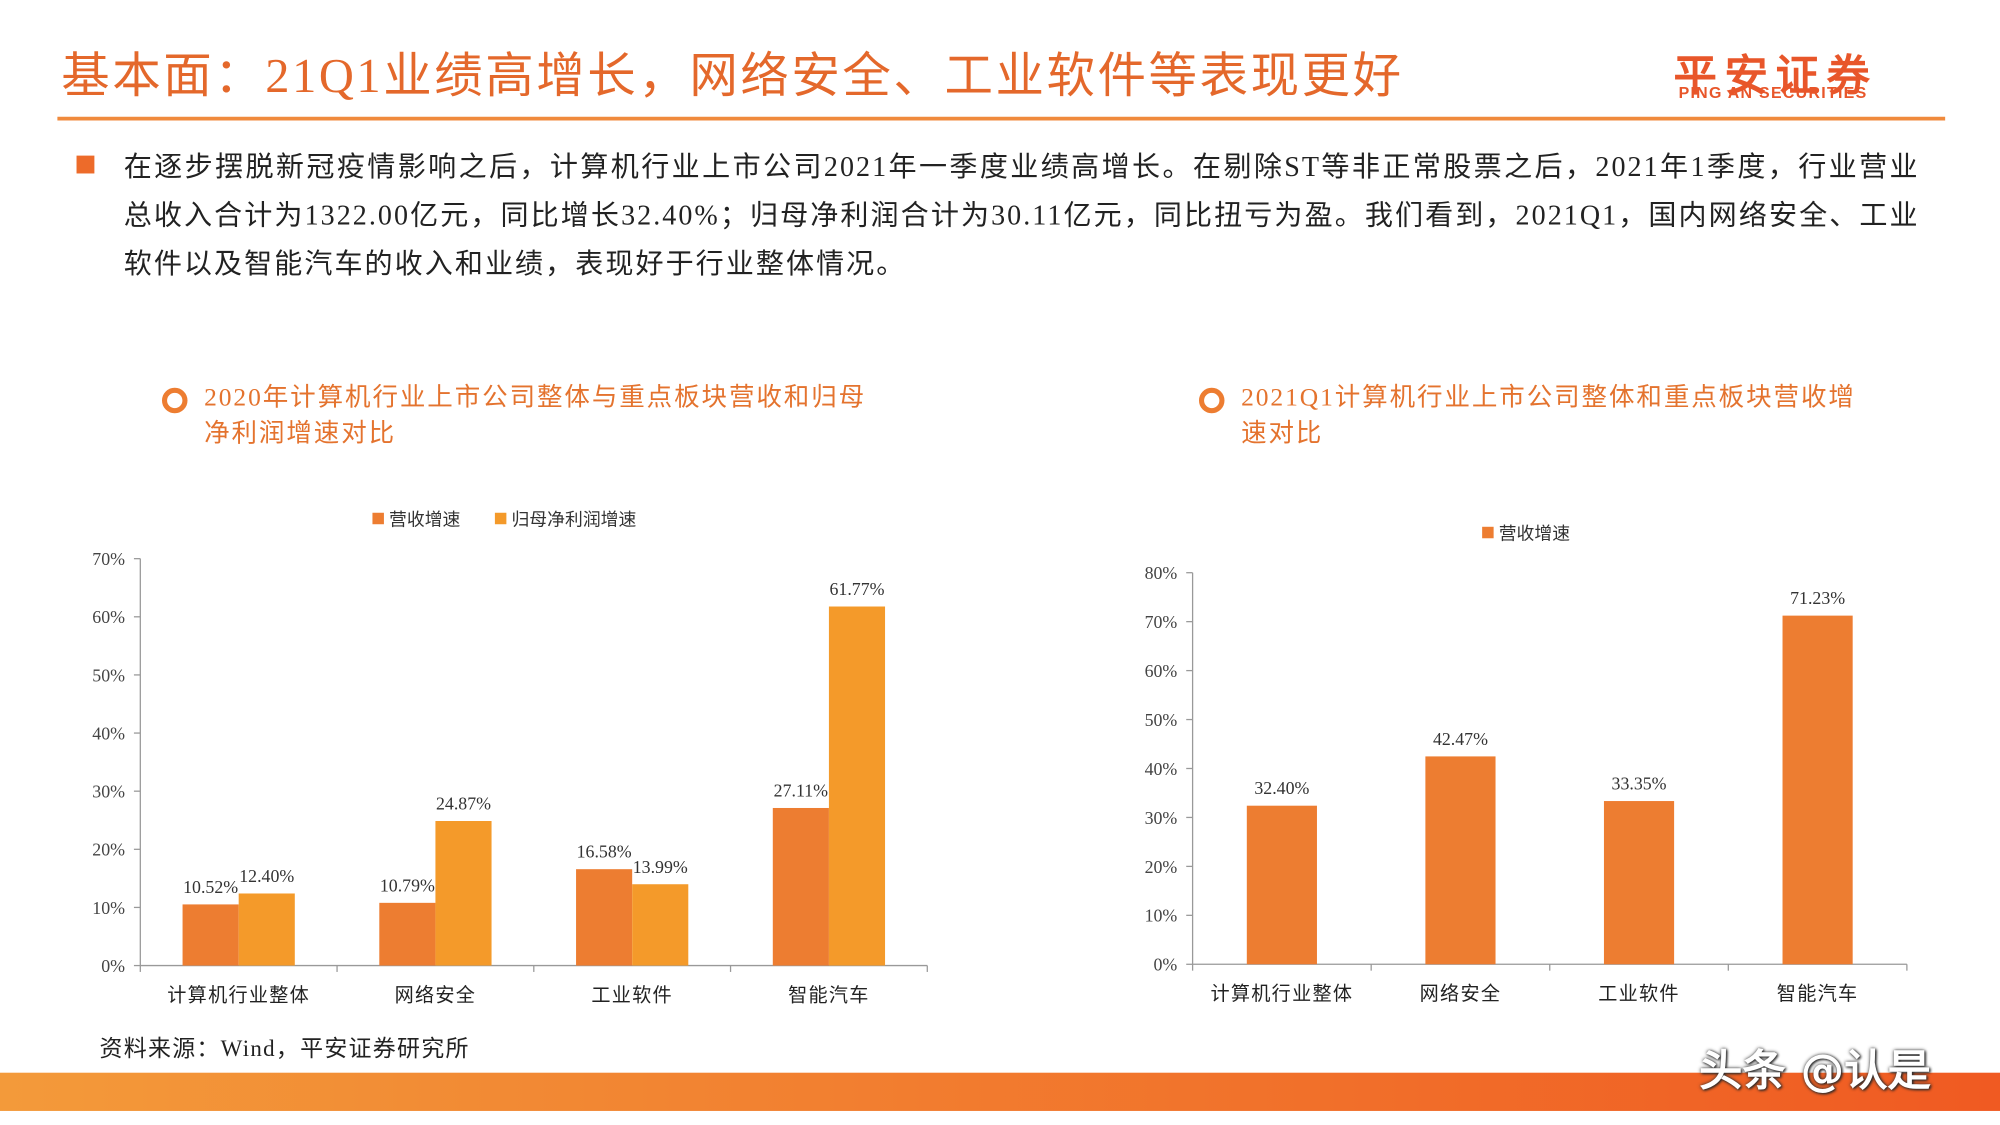 The width and height of the screenshot is (2000, 1125). I want to click on data-label: 12.40%, so click(266, 876).